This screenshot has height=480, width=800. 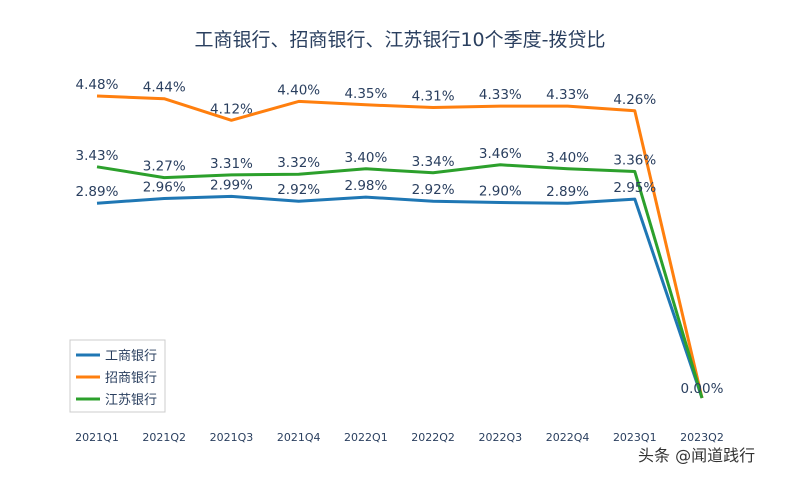 What do you see at coordinates (164, 187) in the screenshot?
I see `data-label: 2.96%` at bounding box center [164, 187].